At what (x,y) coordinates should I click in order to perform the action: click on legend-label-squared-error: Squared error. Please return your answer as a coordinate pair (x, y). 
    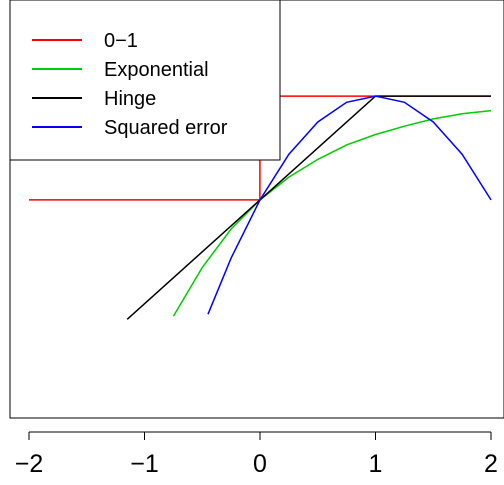
    Looking at the image, I should click on (166, 128).